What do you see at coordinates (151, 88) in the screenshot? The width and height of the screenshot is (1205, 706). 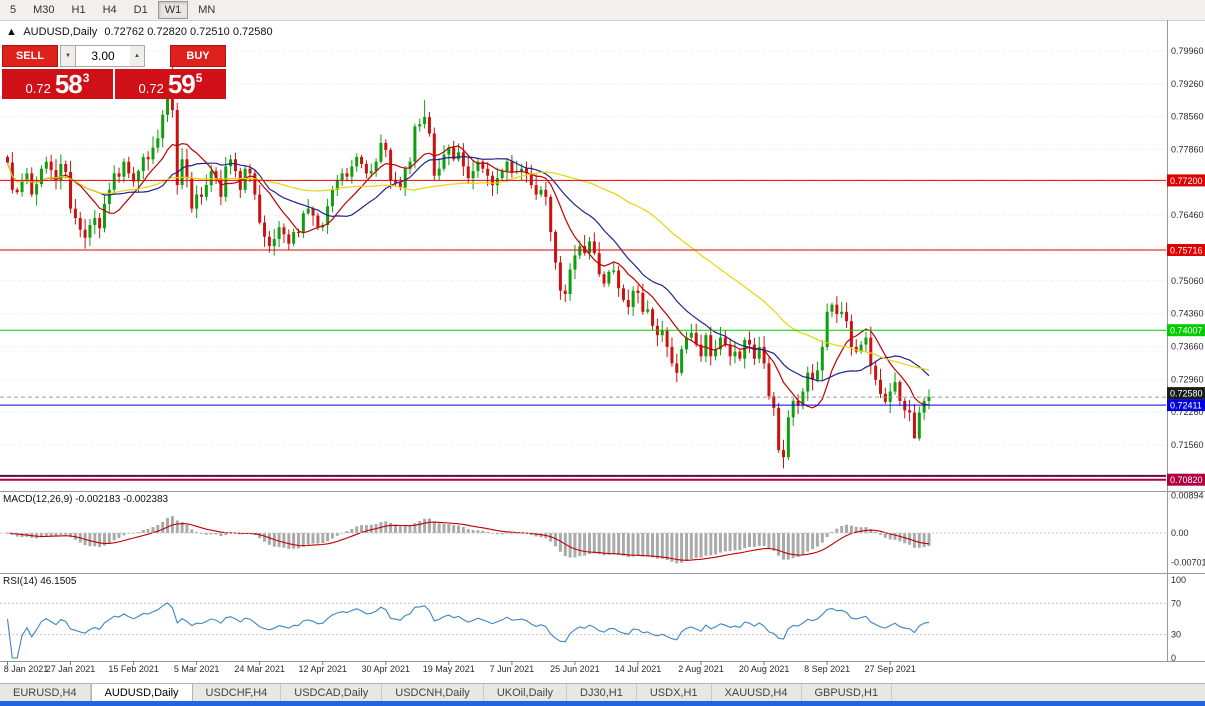 I see `buy-price-prefix: 0.72` at bounding box center [151, 88].